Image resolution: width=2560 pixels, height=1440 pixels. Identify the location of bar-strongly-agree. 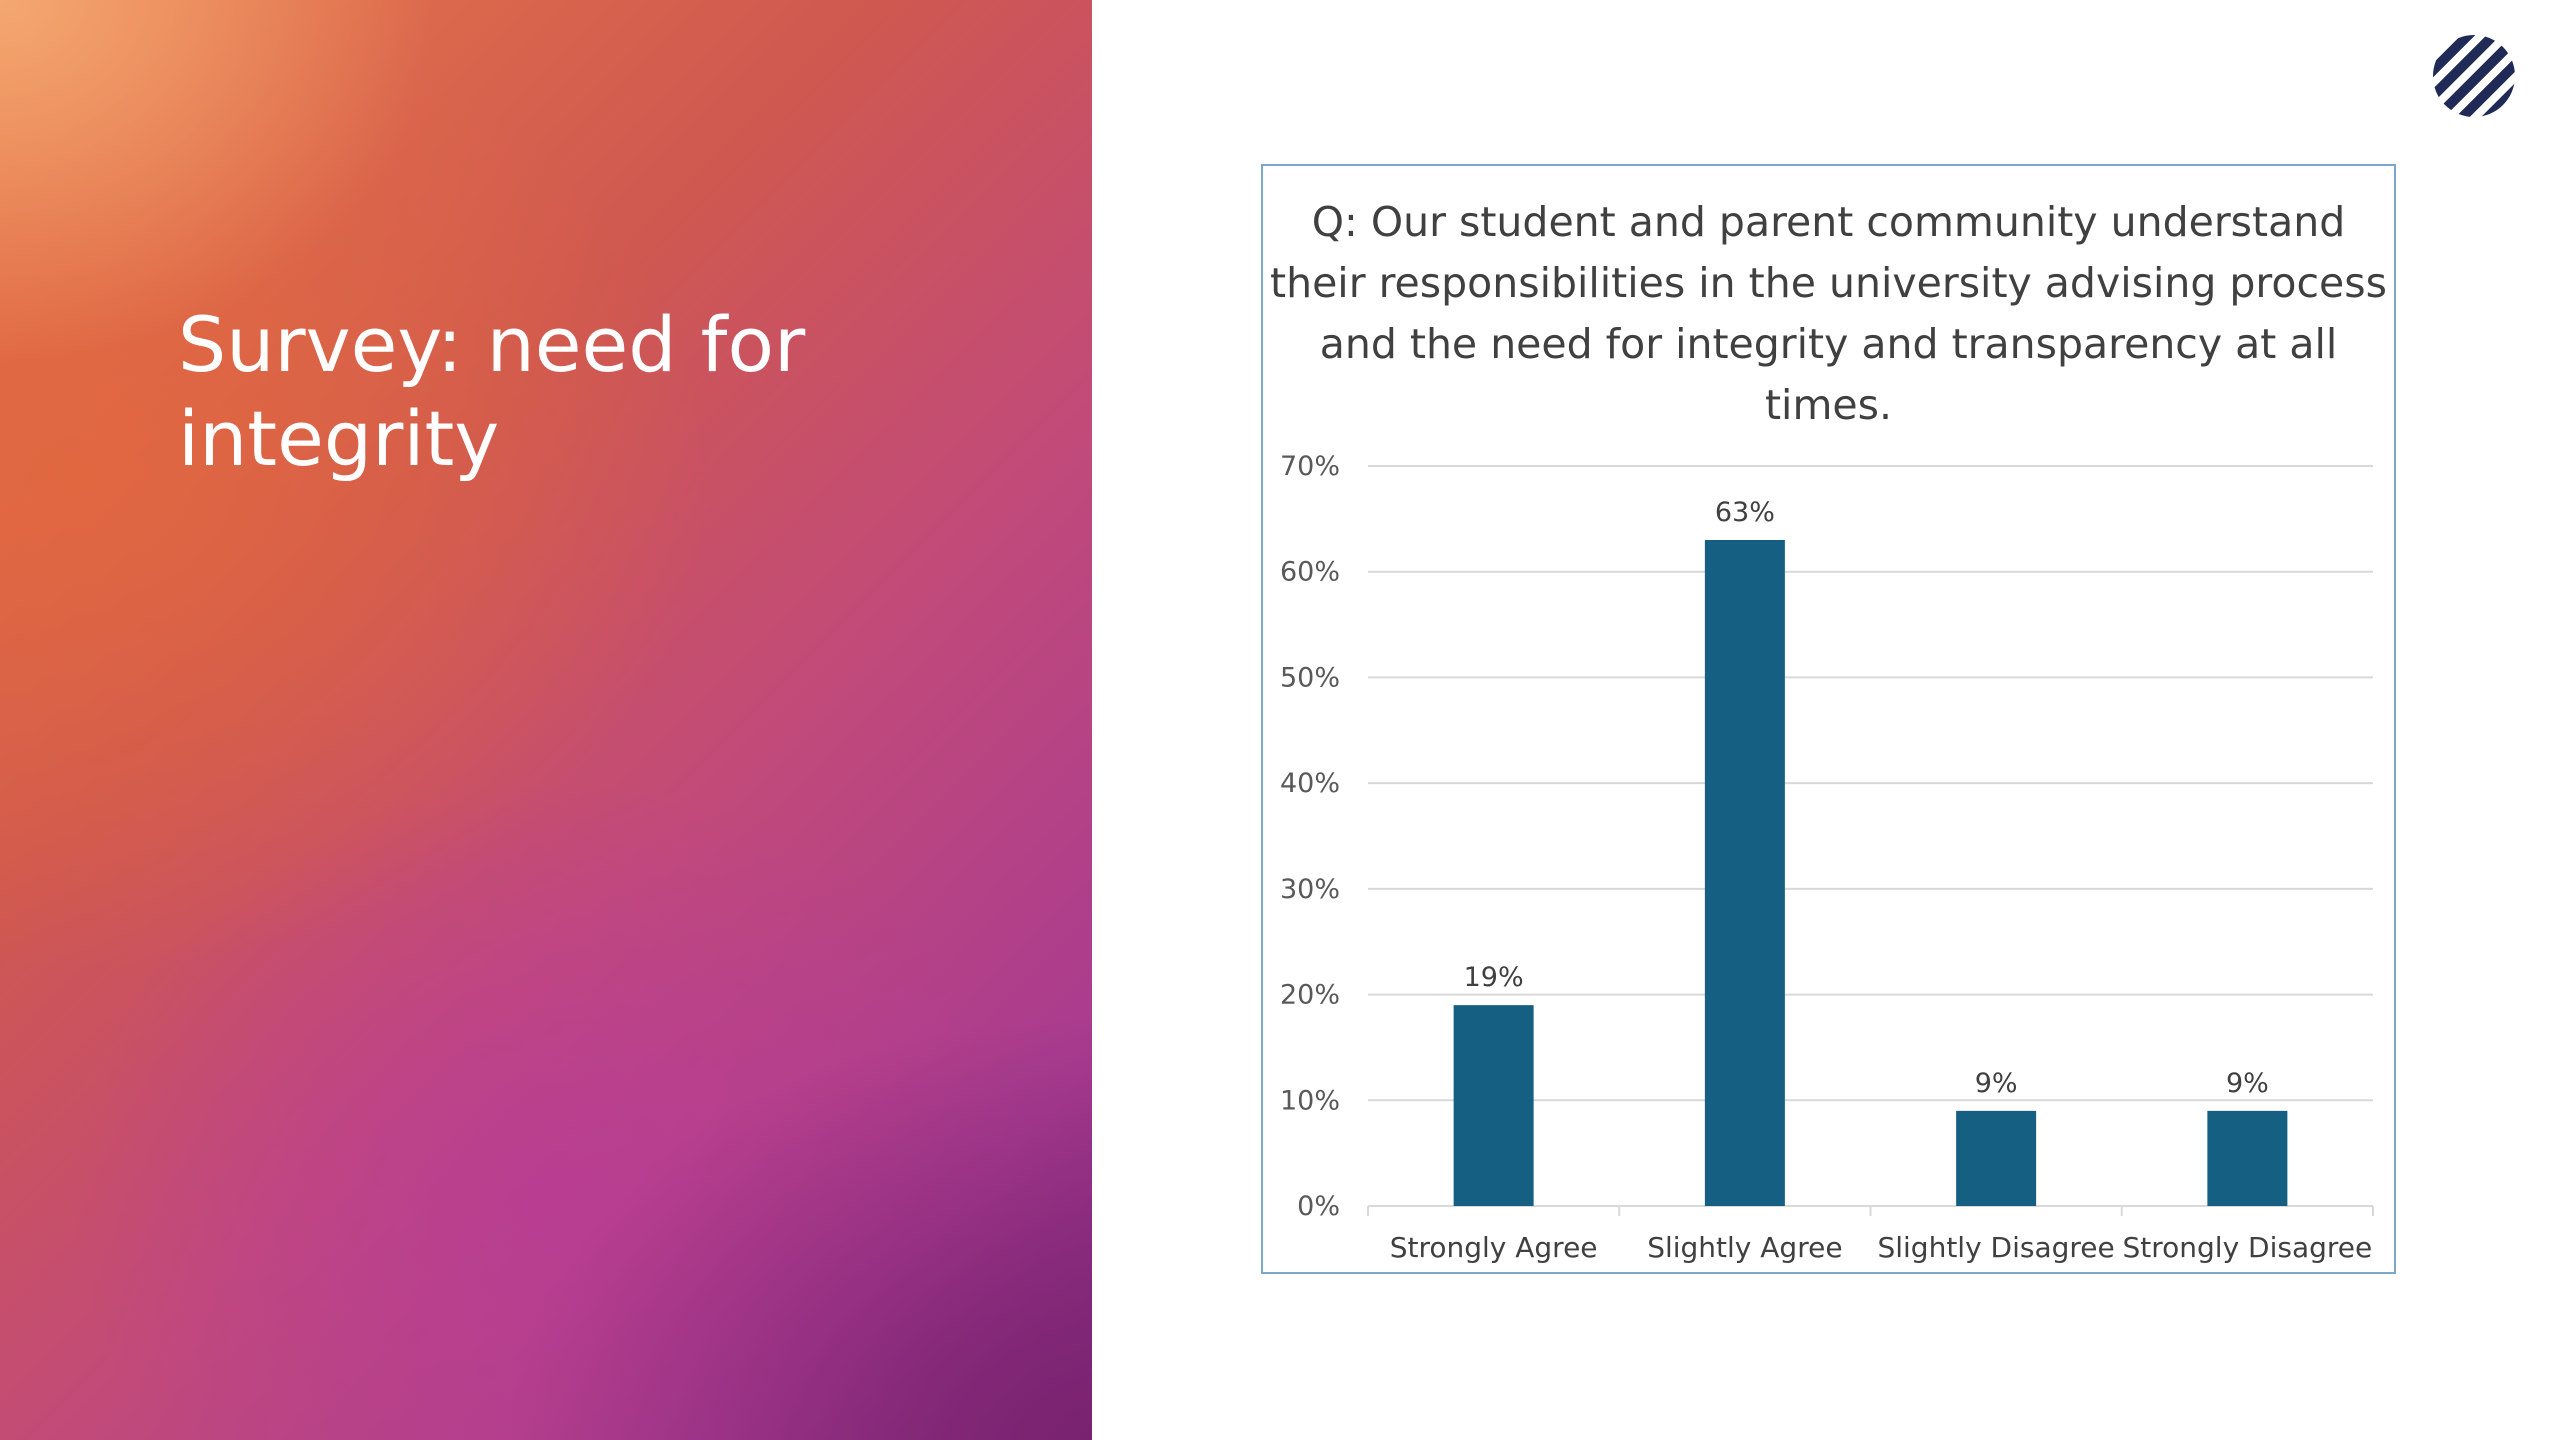
(1493, 1105).